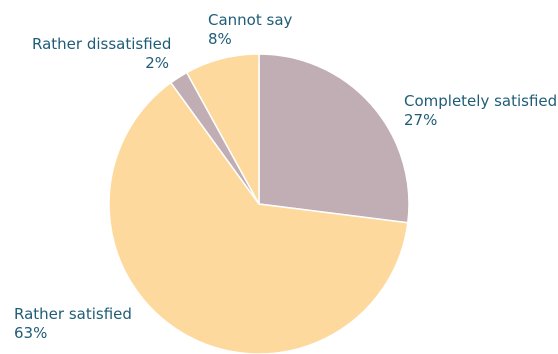 This screenshot has width=558, height=354. What do you see at coordinates (220, 39) in the screenshot?
I see `label-cannot-say-value: 8%` at bounding box center [220, 39].